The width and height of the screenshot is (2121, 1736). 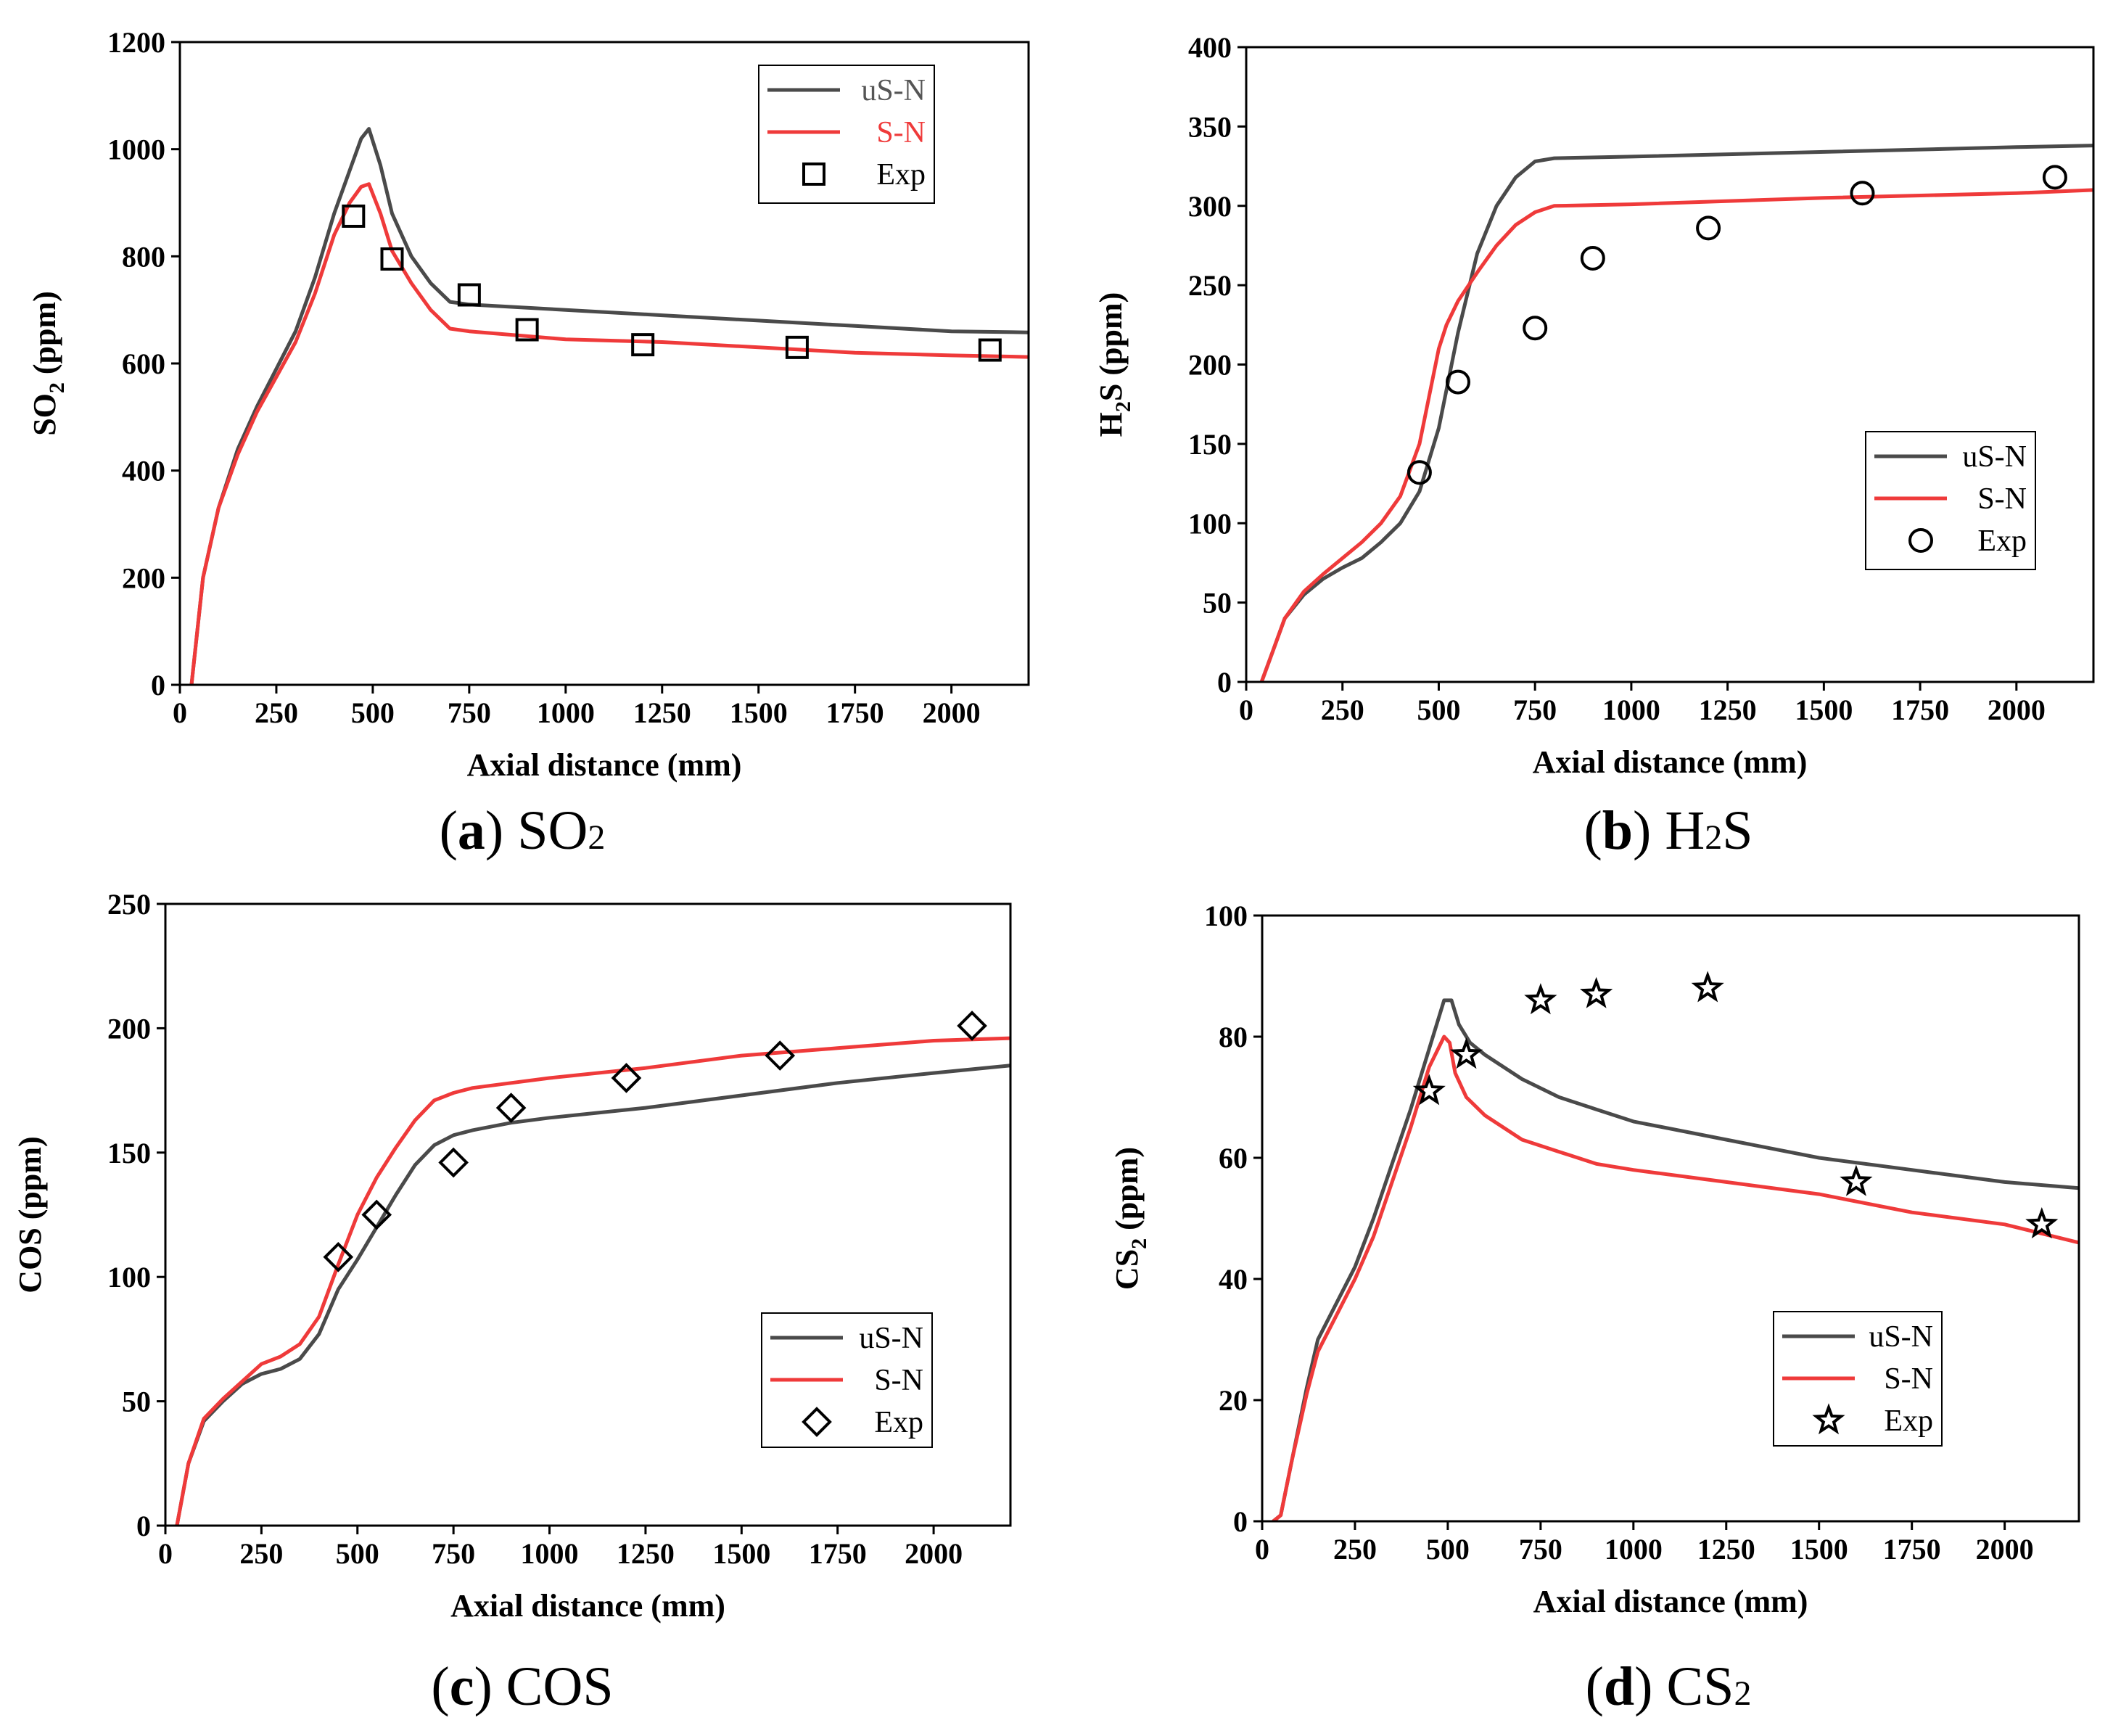 I want to click on y-tick-label: 60, so click(x=1233, y=1158).